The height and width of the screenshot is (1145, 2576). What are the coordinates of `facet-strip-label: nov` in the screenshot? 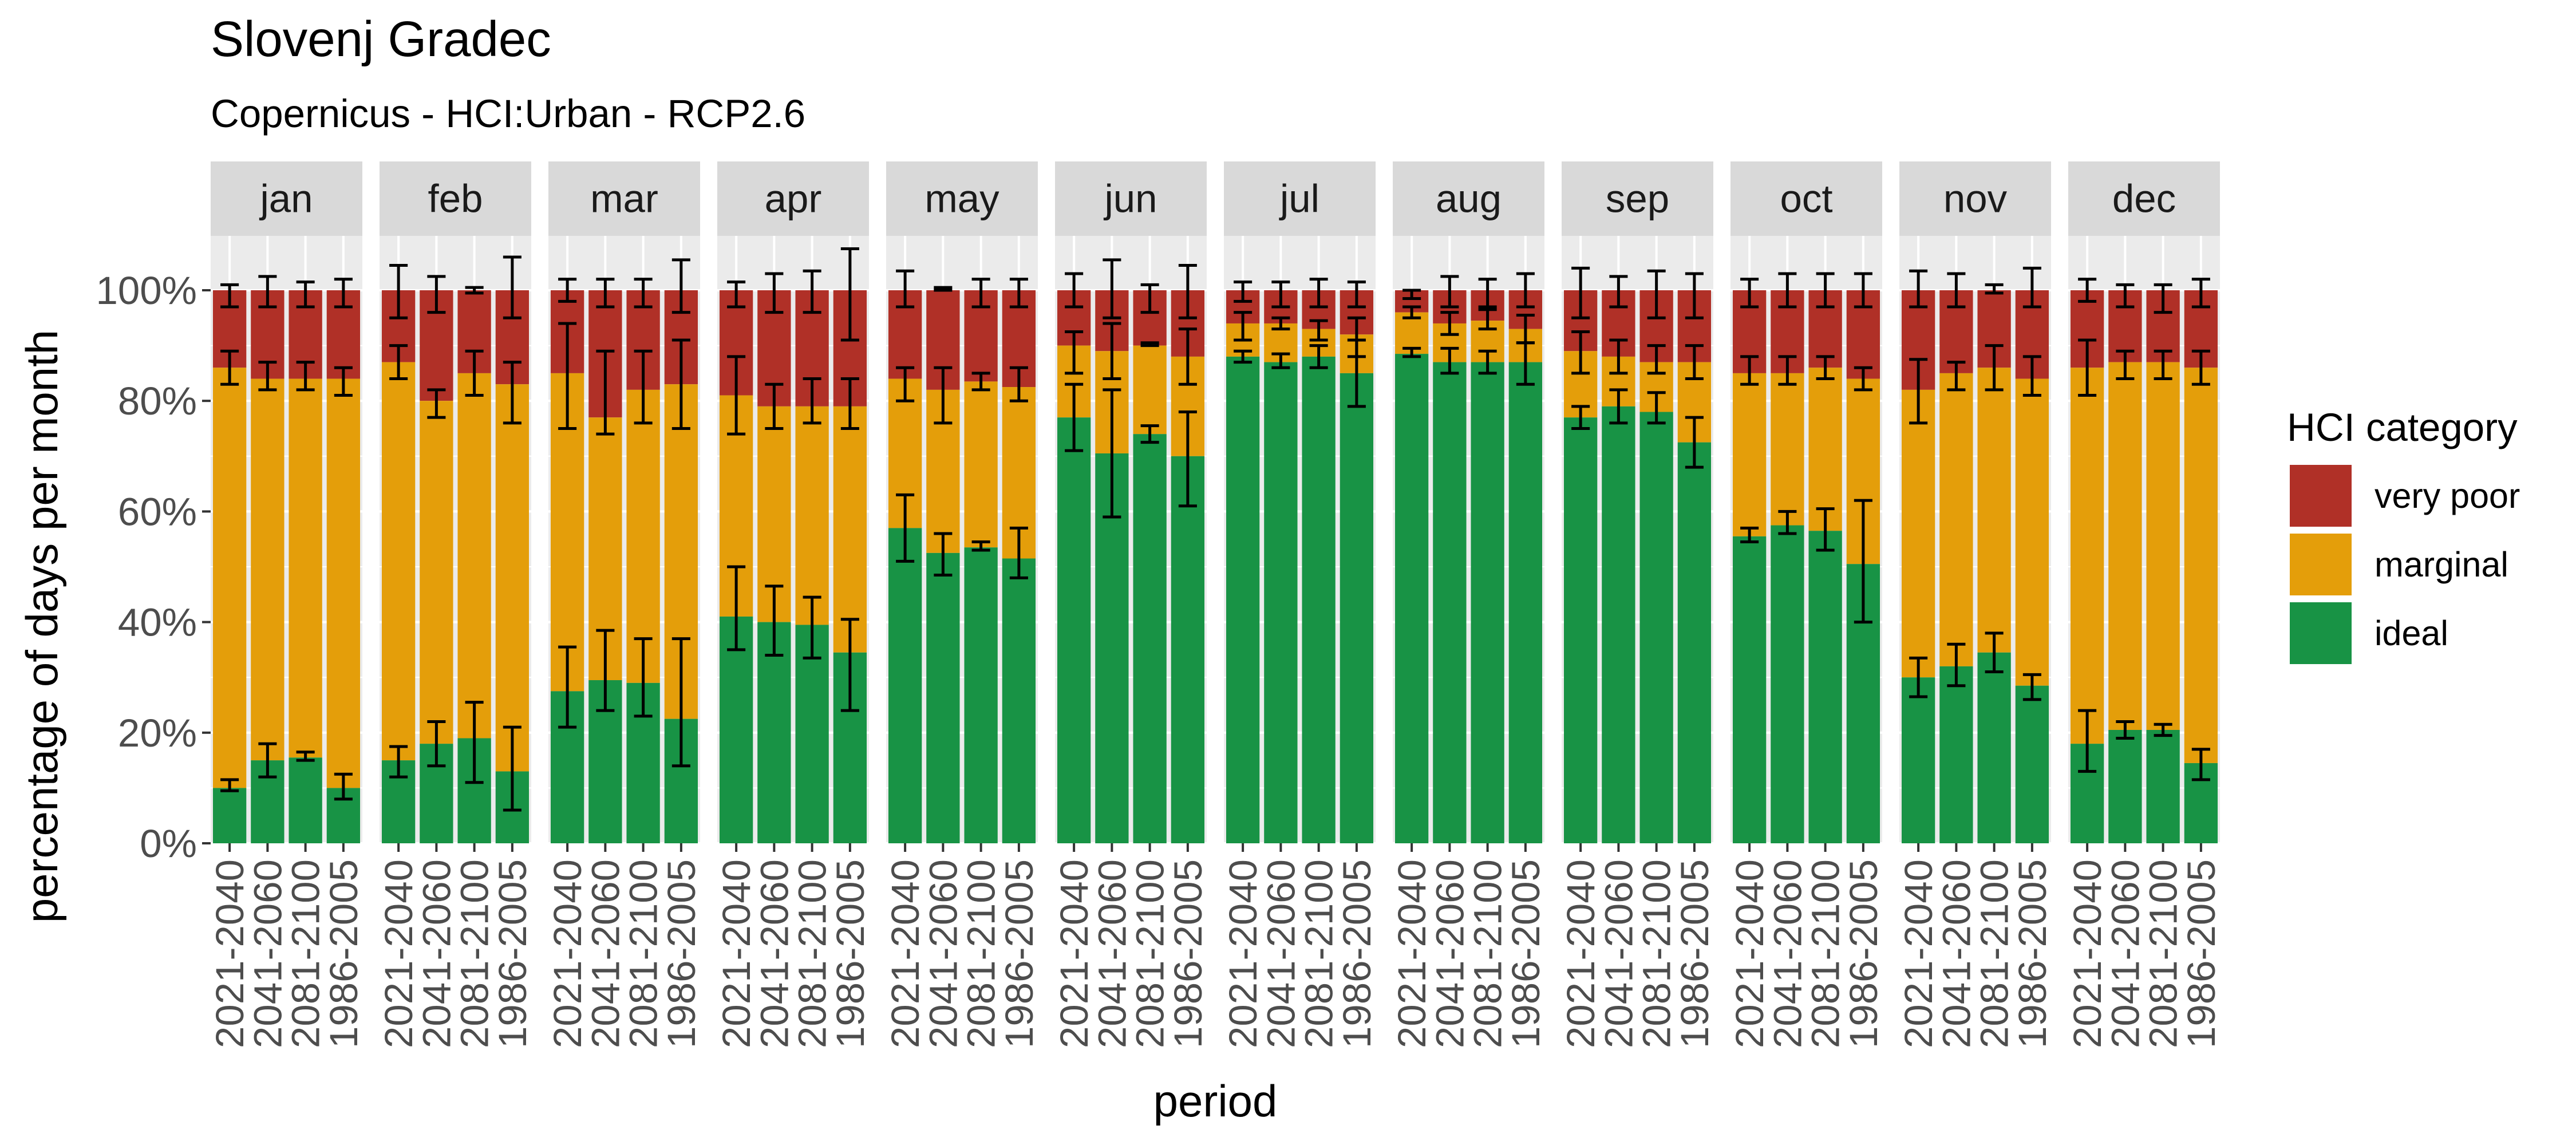 It's located at (1975, 199).